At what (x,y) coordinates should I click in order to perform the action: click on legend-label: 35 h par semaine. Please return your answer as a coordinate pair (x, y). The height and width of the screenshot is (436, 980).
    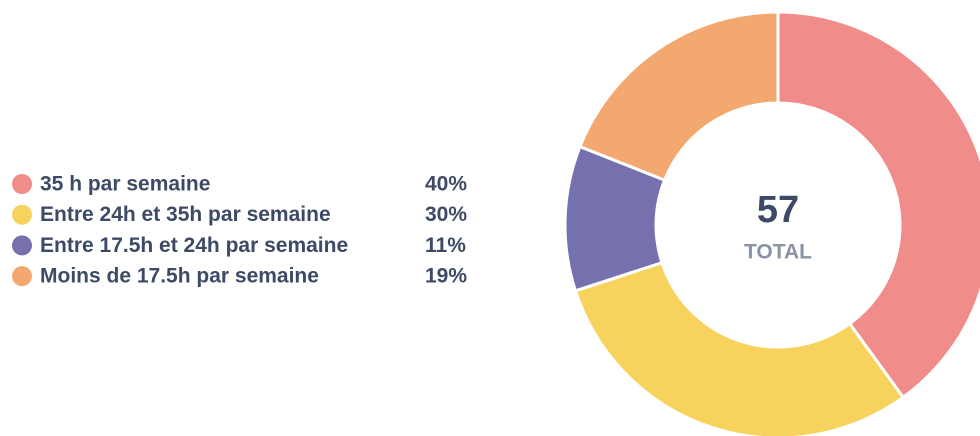
    Looking at the image, I should click on (125, 184).